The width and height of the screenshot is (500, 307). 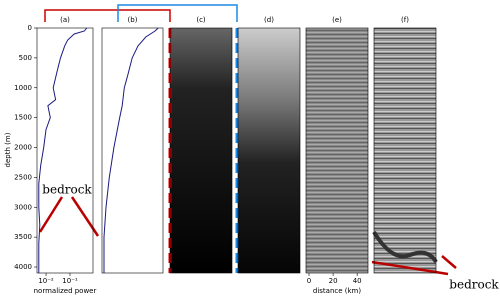 I want to click on y-tick-label: 4000, so click(x=23, y=267).